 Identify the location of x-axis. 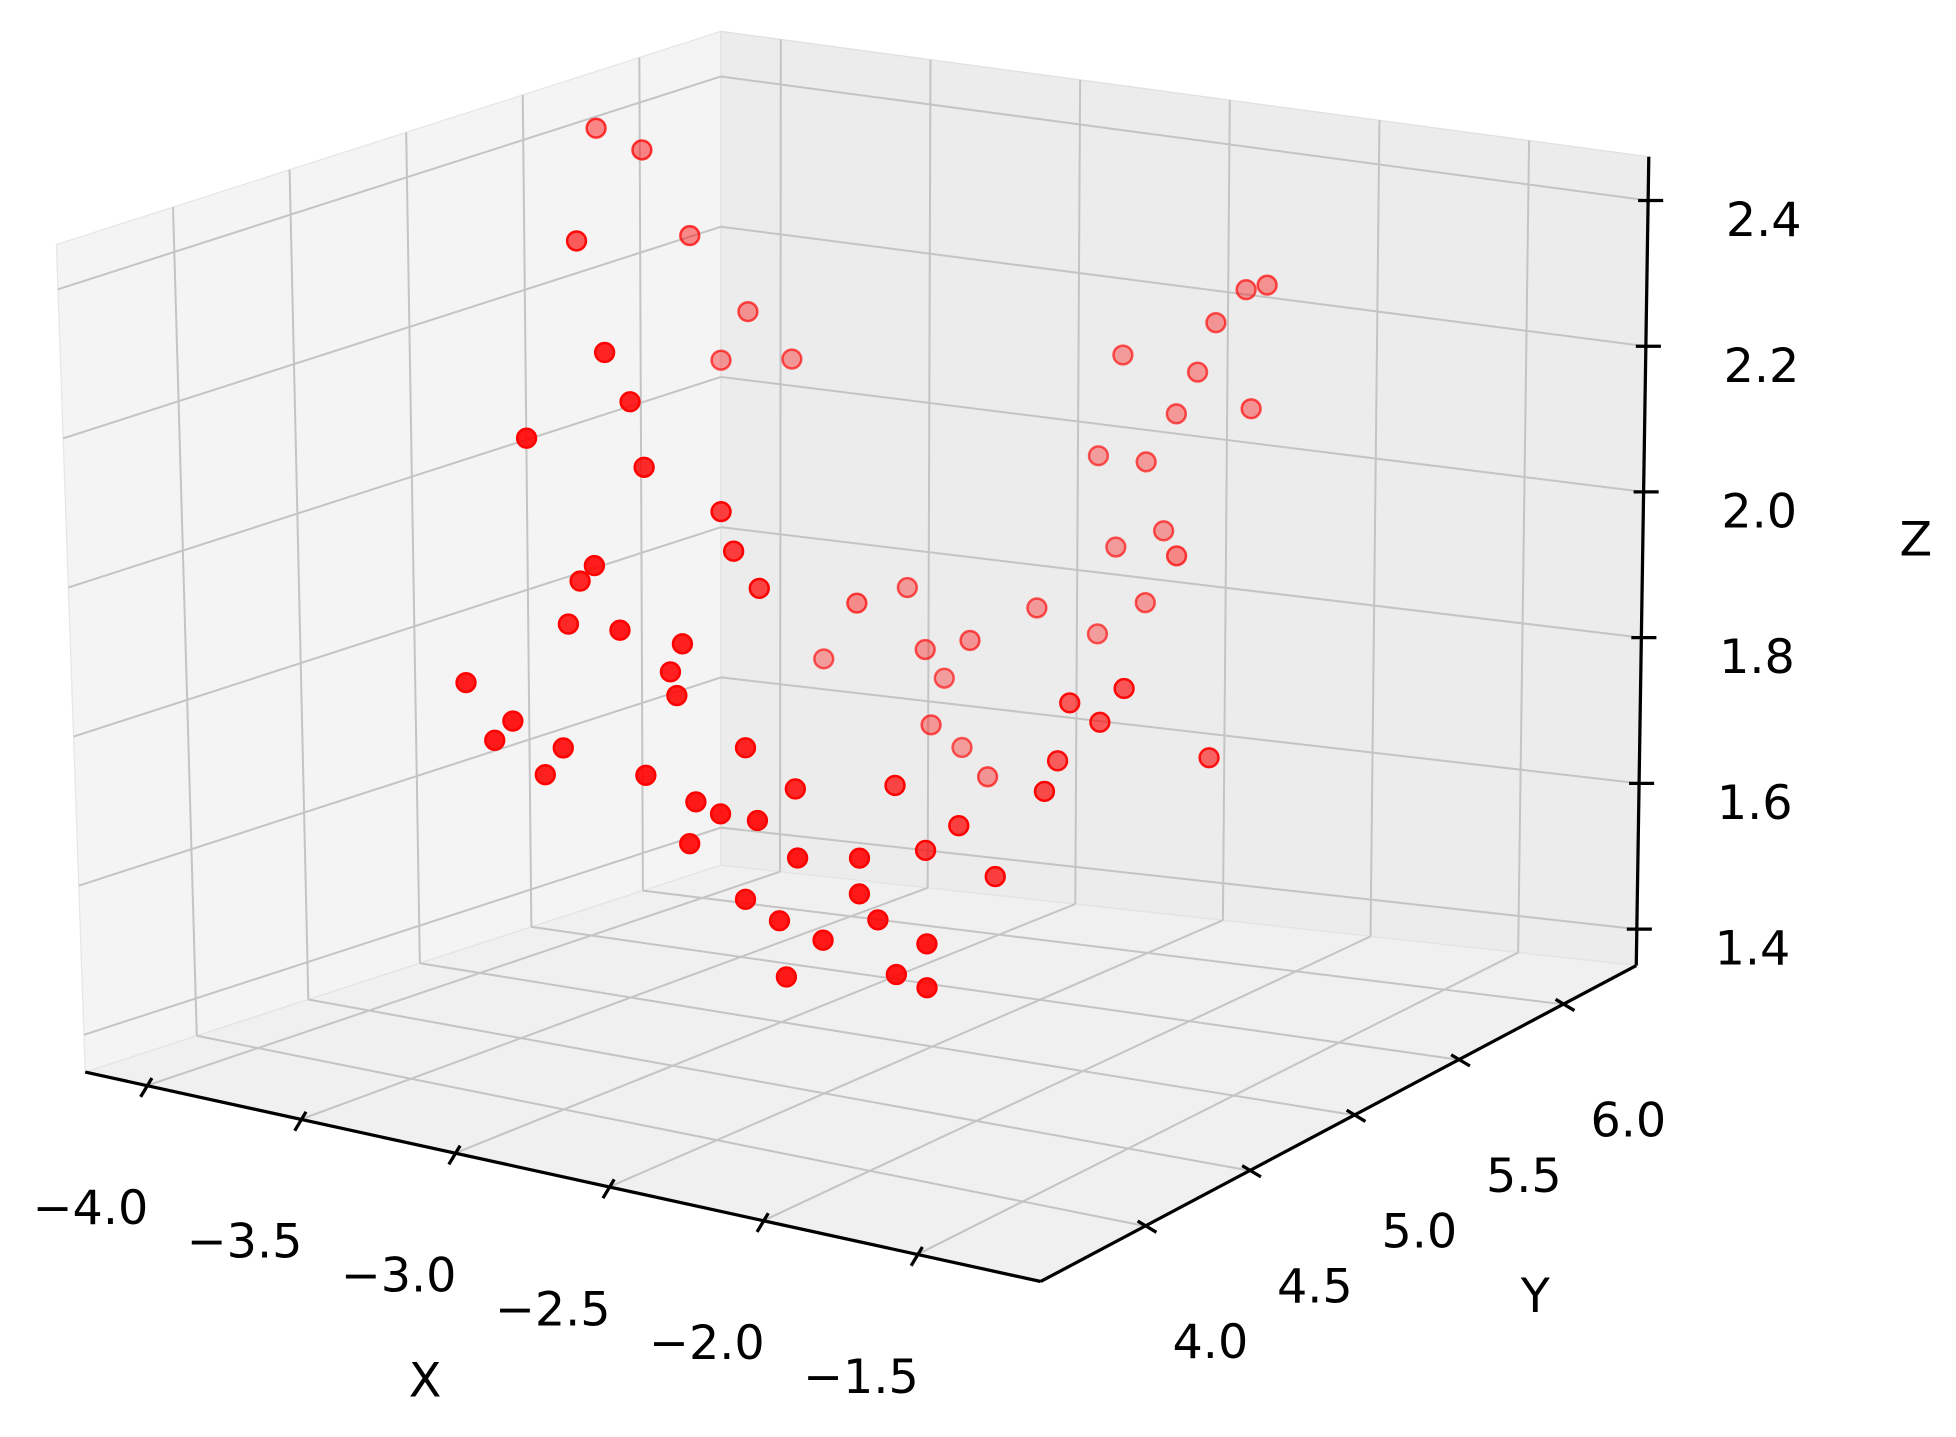
(563, 1177).